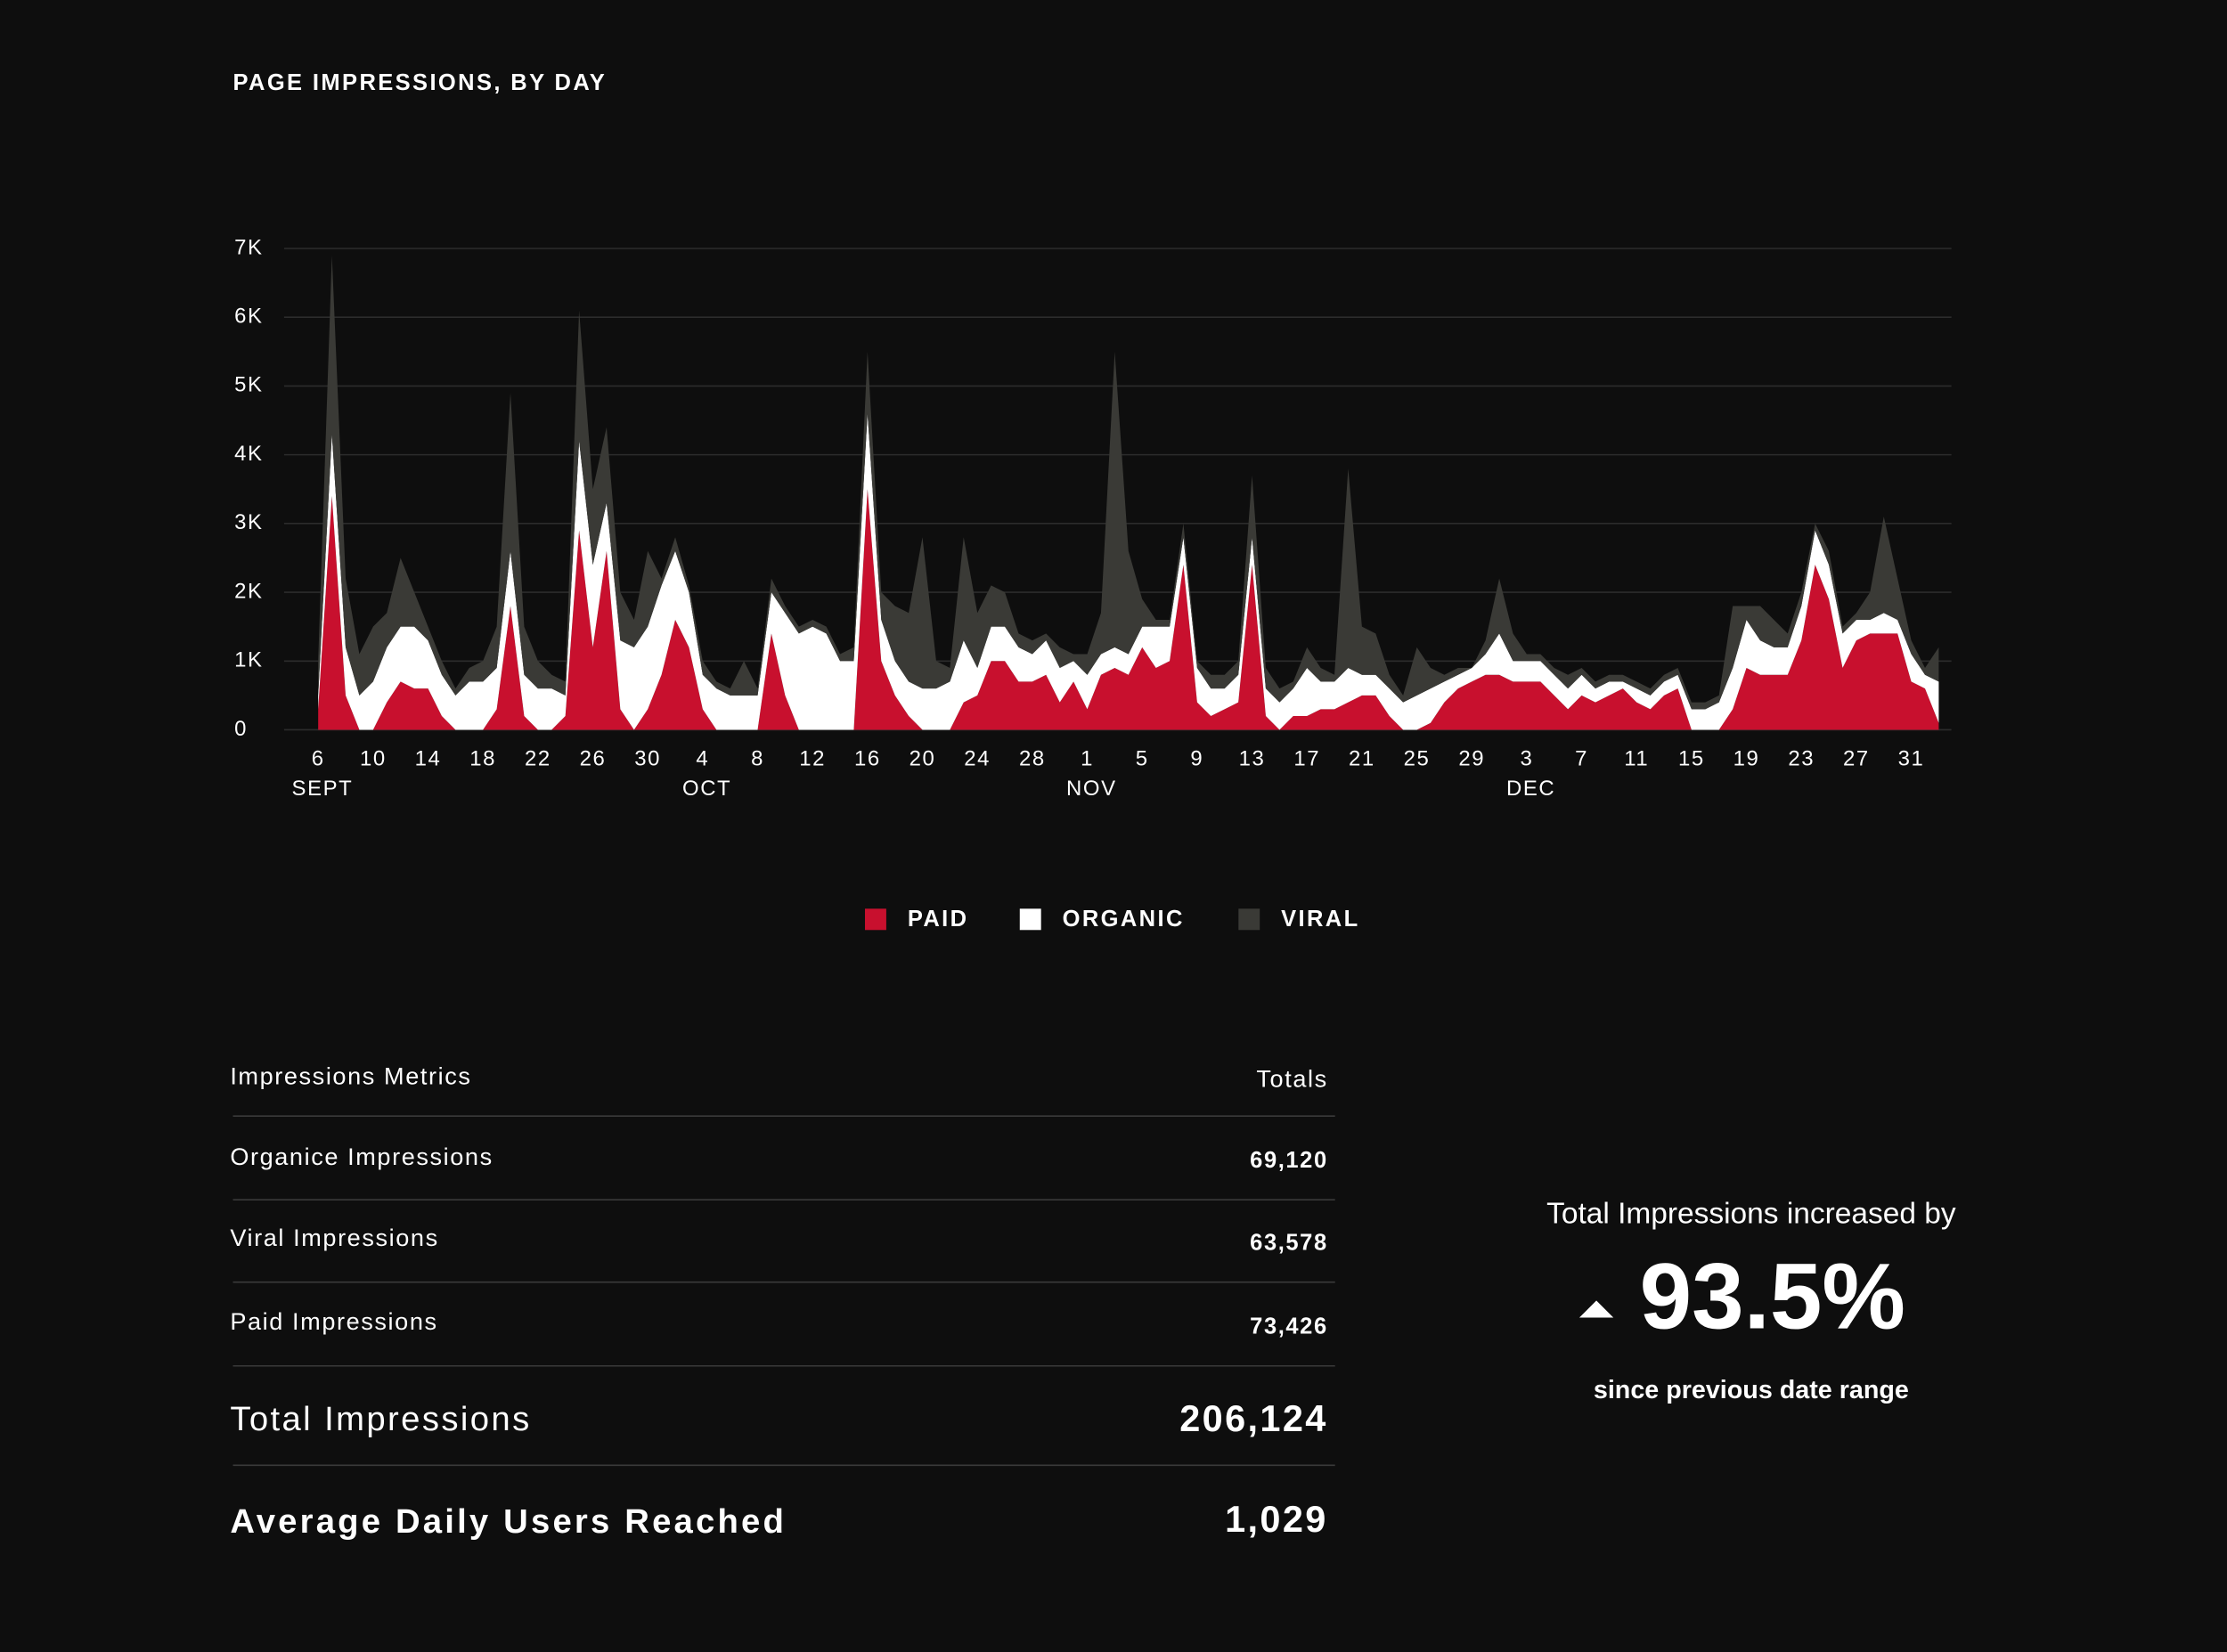 The width and height of the screenshot is (2227, 1652). Describe the element at coordinates (1636, 758) in the screenshot. I see `x-tick-label: 11` at that location.